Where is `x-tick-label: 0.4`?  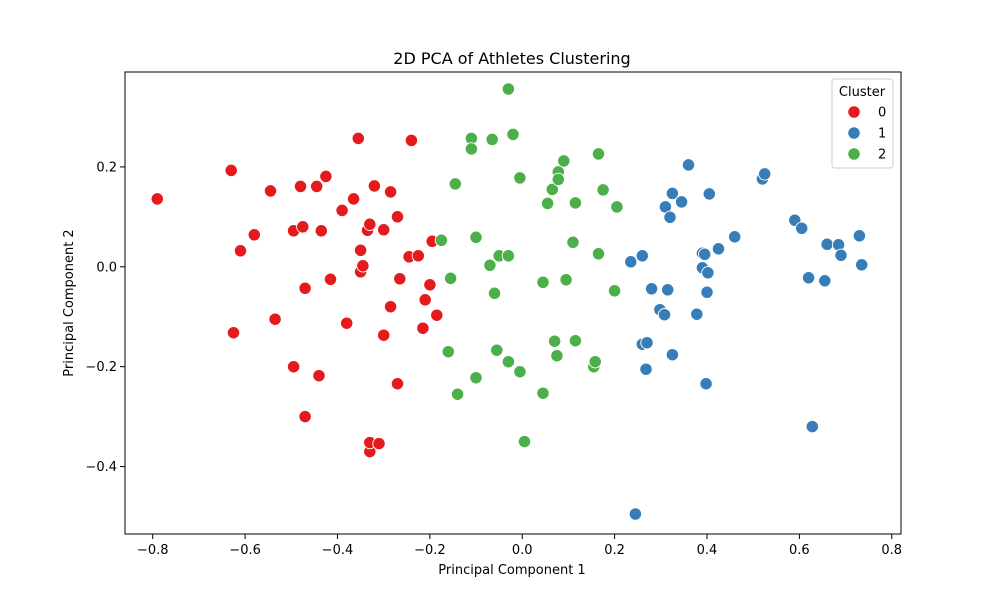 x-tick-label: 0.4 is located at coordinates (707, 550).